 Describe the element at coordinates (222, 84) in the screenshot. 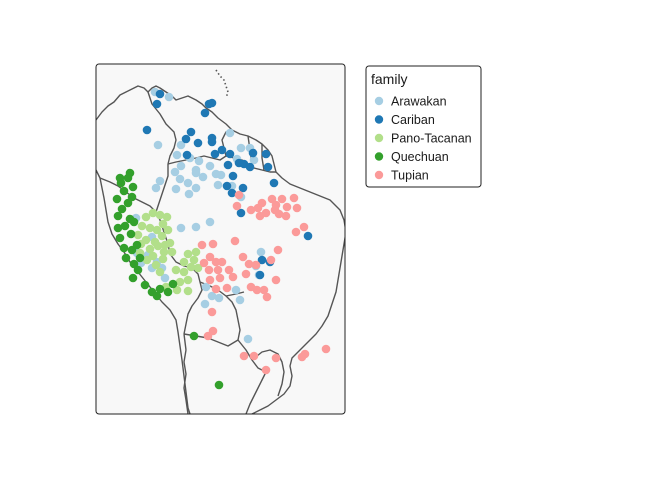

I see `island-chain` at that location.